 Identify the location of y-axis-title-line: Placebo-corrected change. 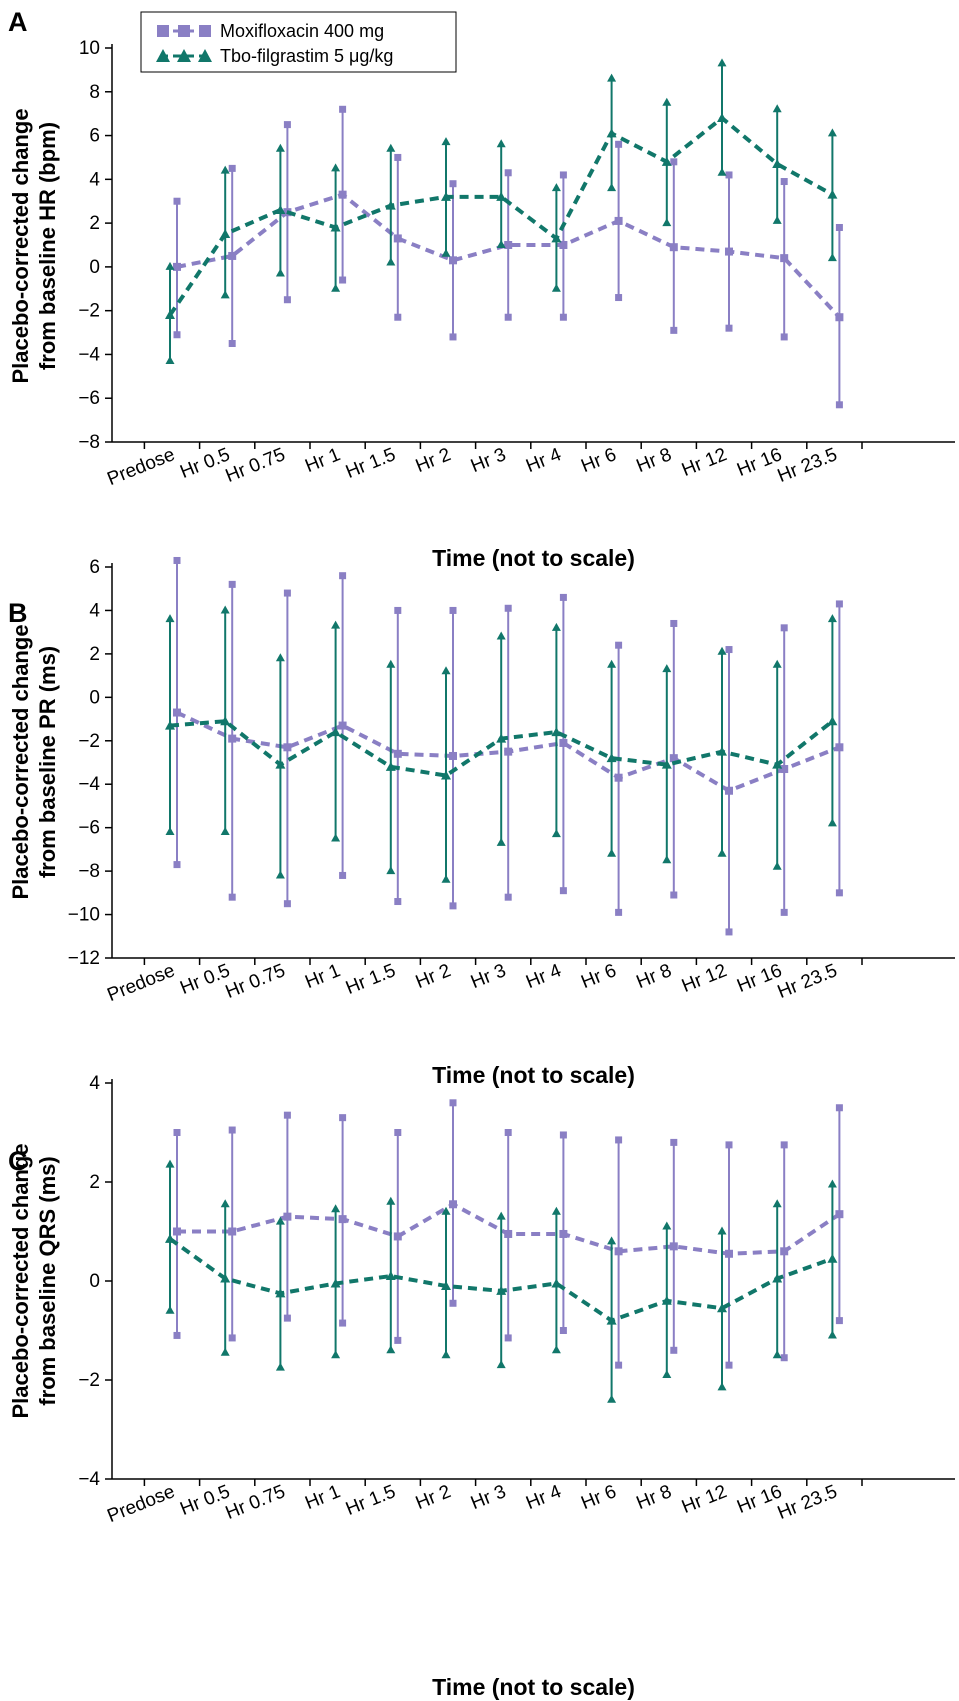
(20, 761).